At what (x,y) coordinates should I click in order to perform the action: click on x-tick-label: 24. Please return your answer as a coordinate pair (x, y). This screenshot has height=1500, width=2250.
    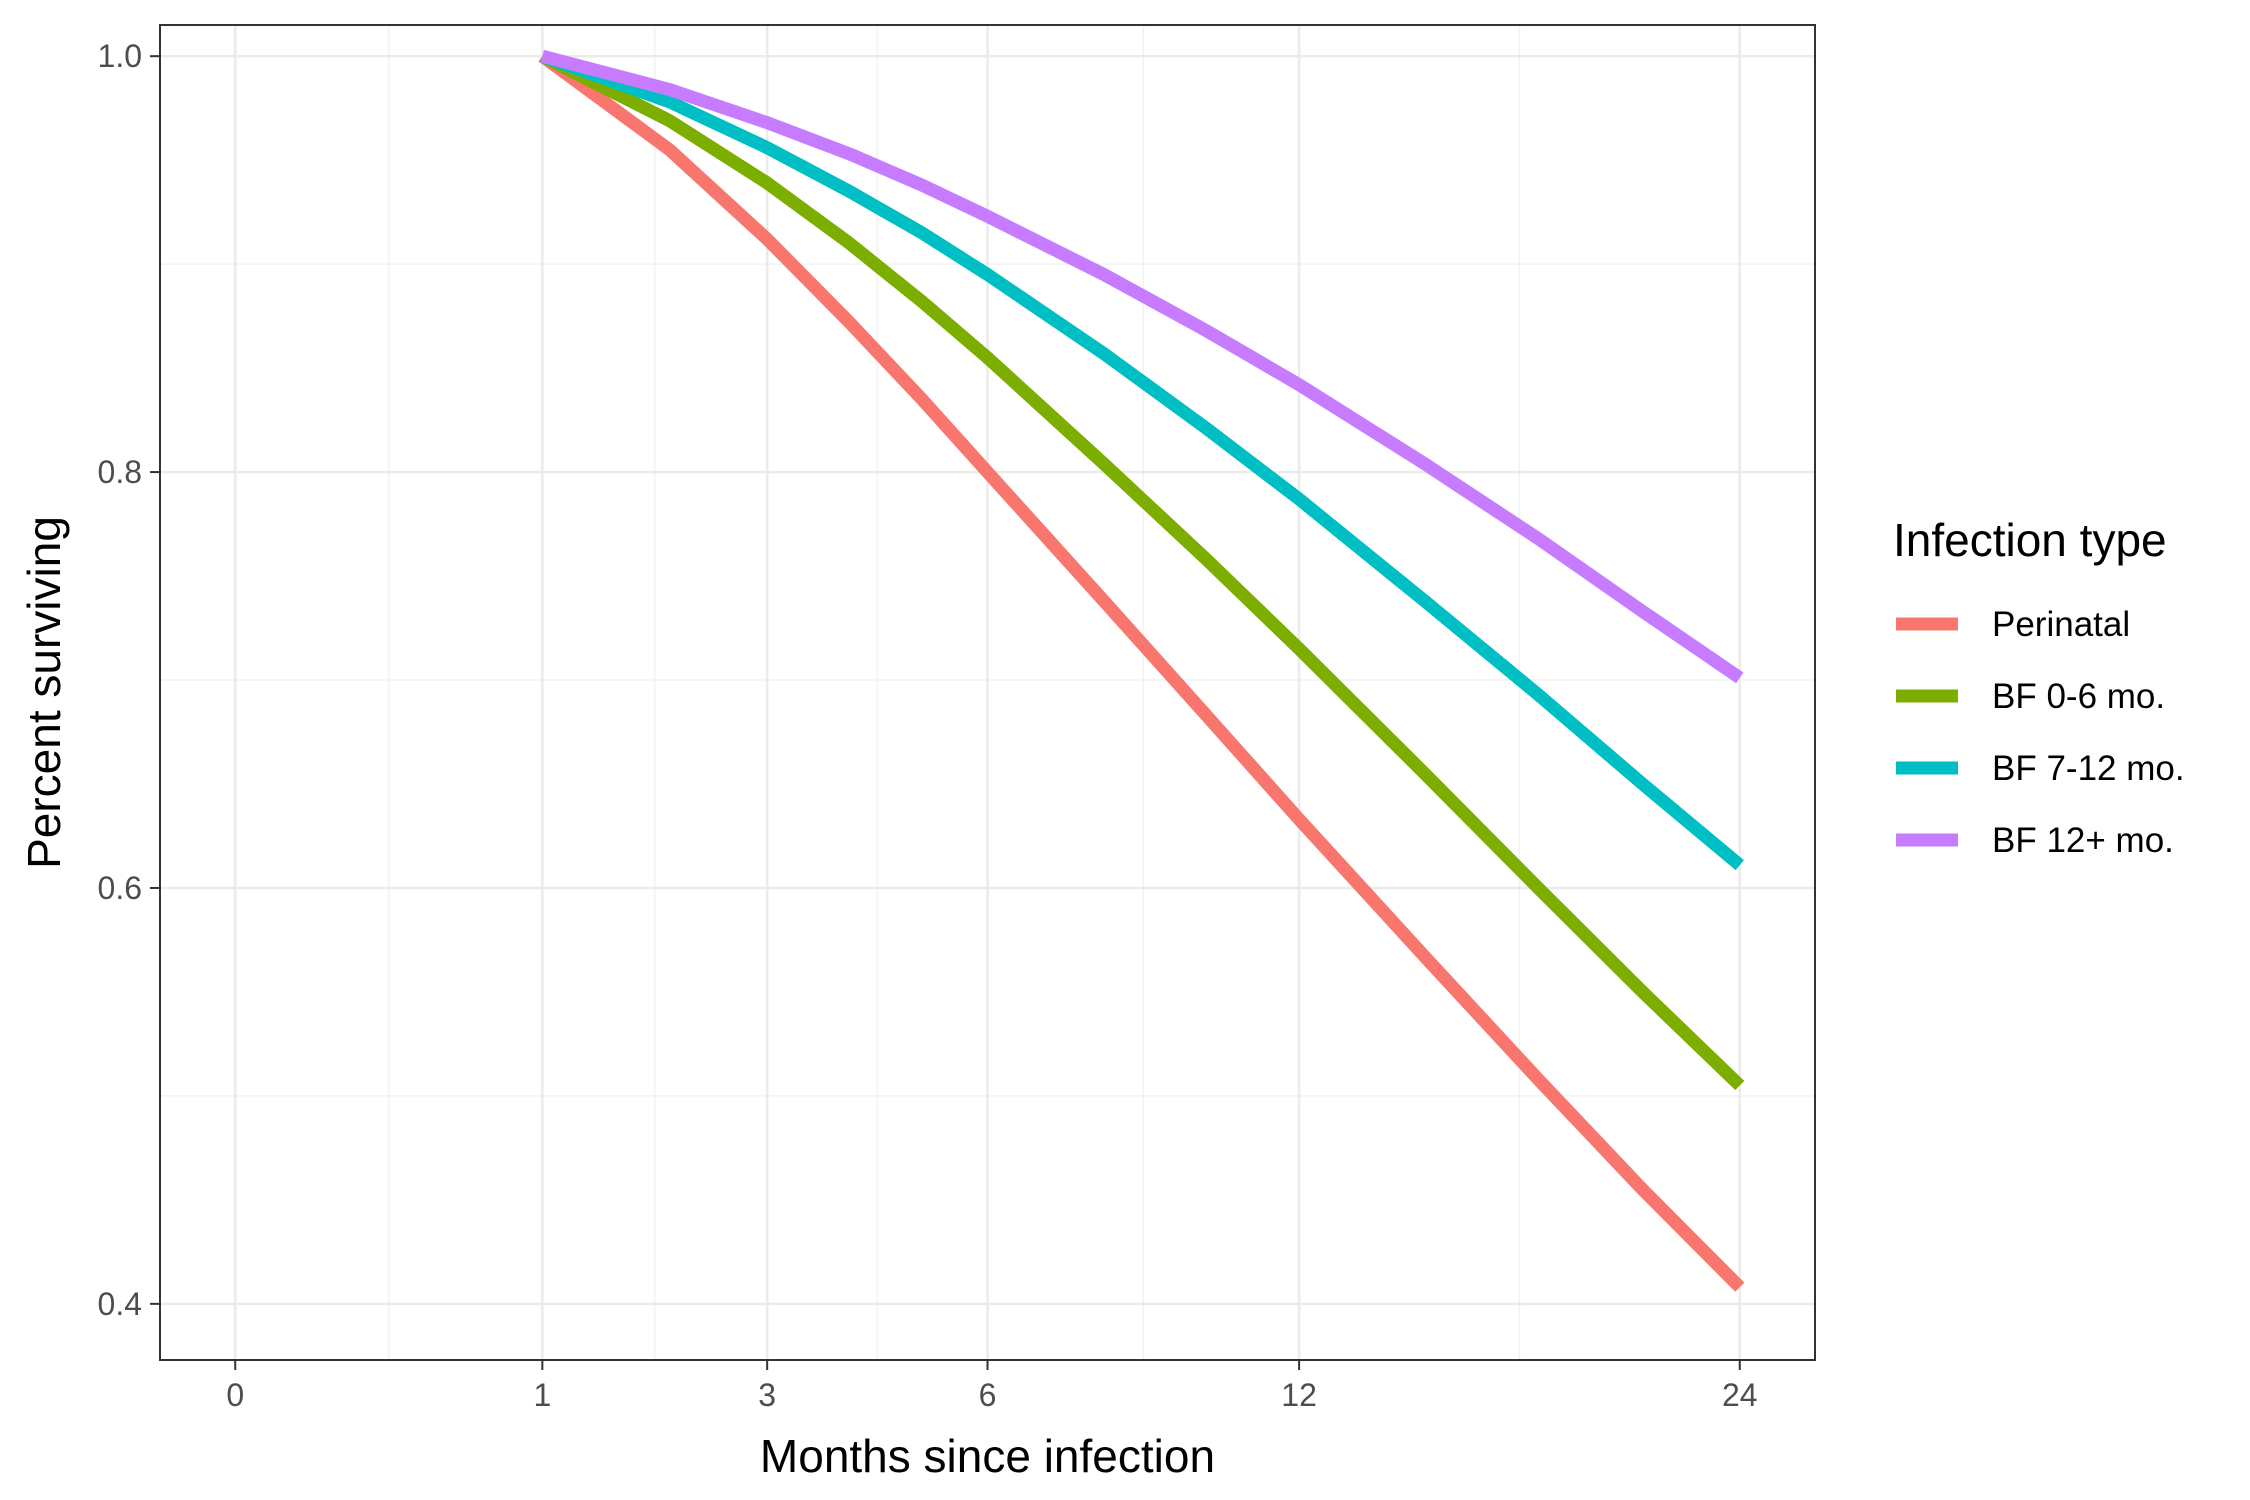
    Looking at the image, I should click on (1740, 1395).